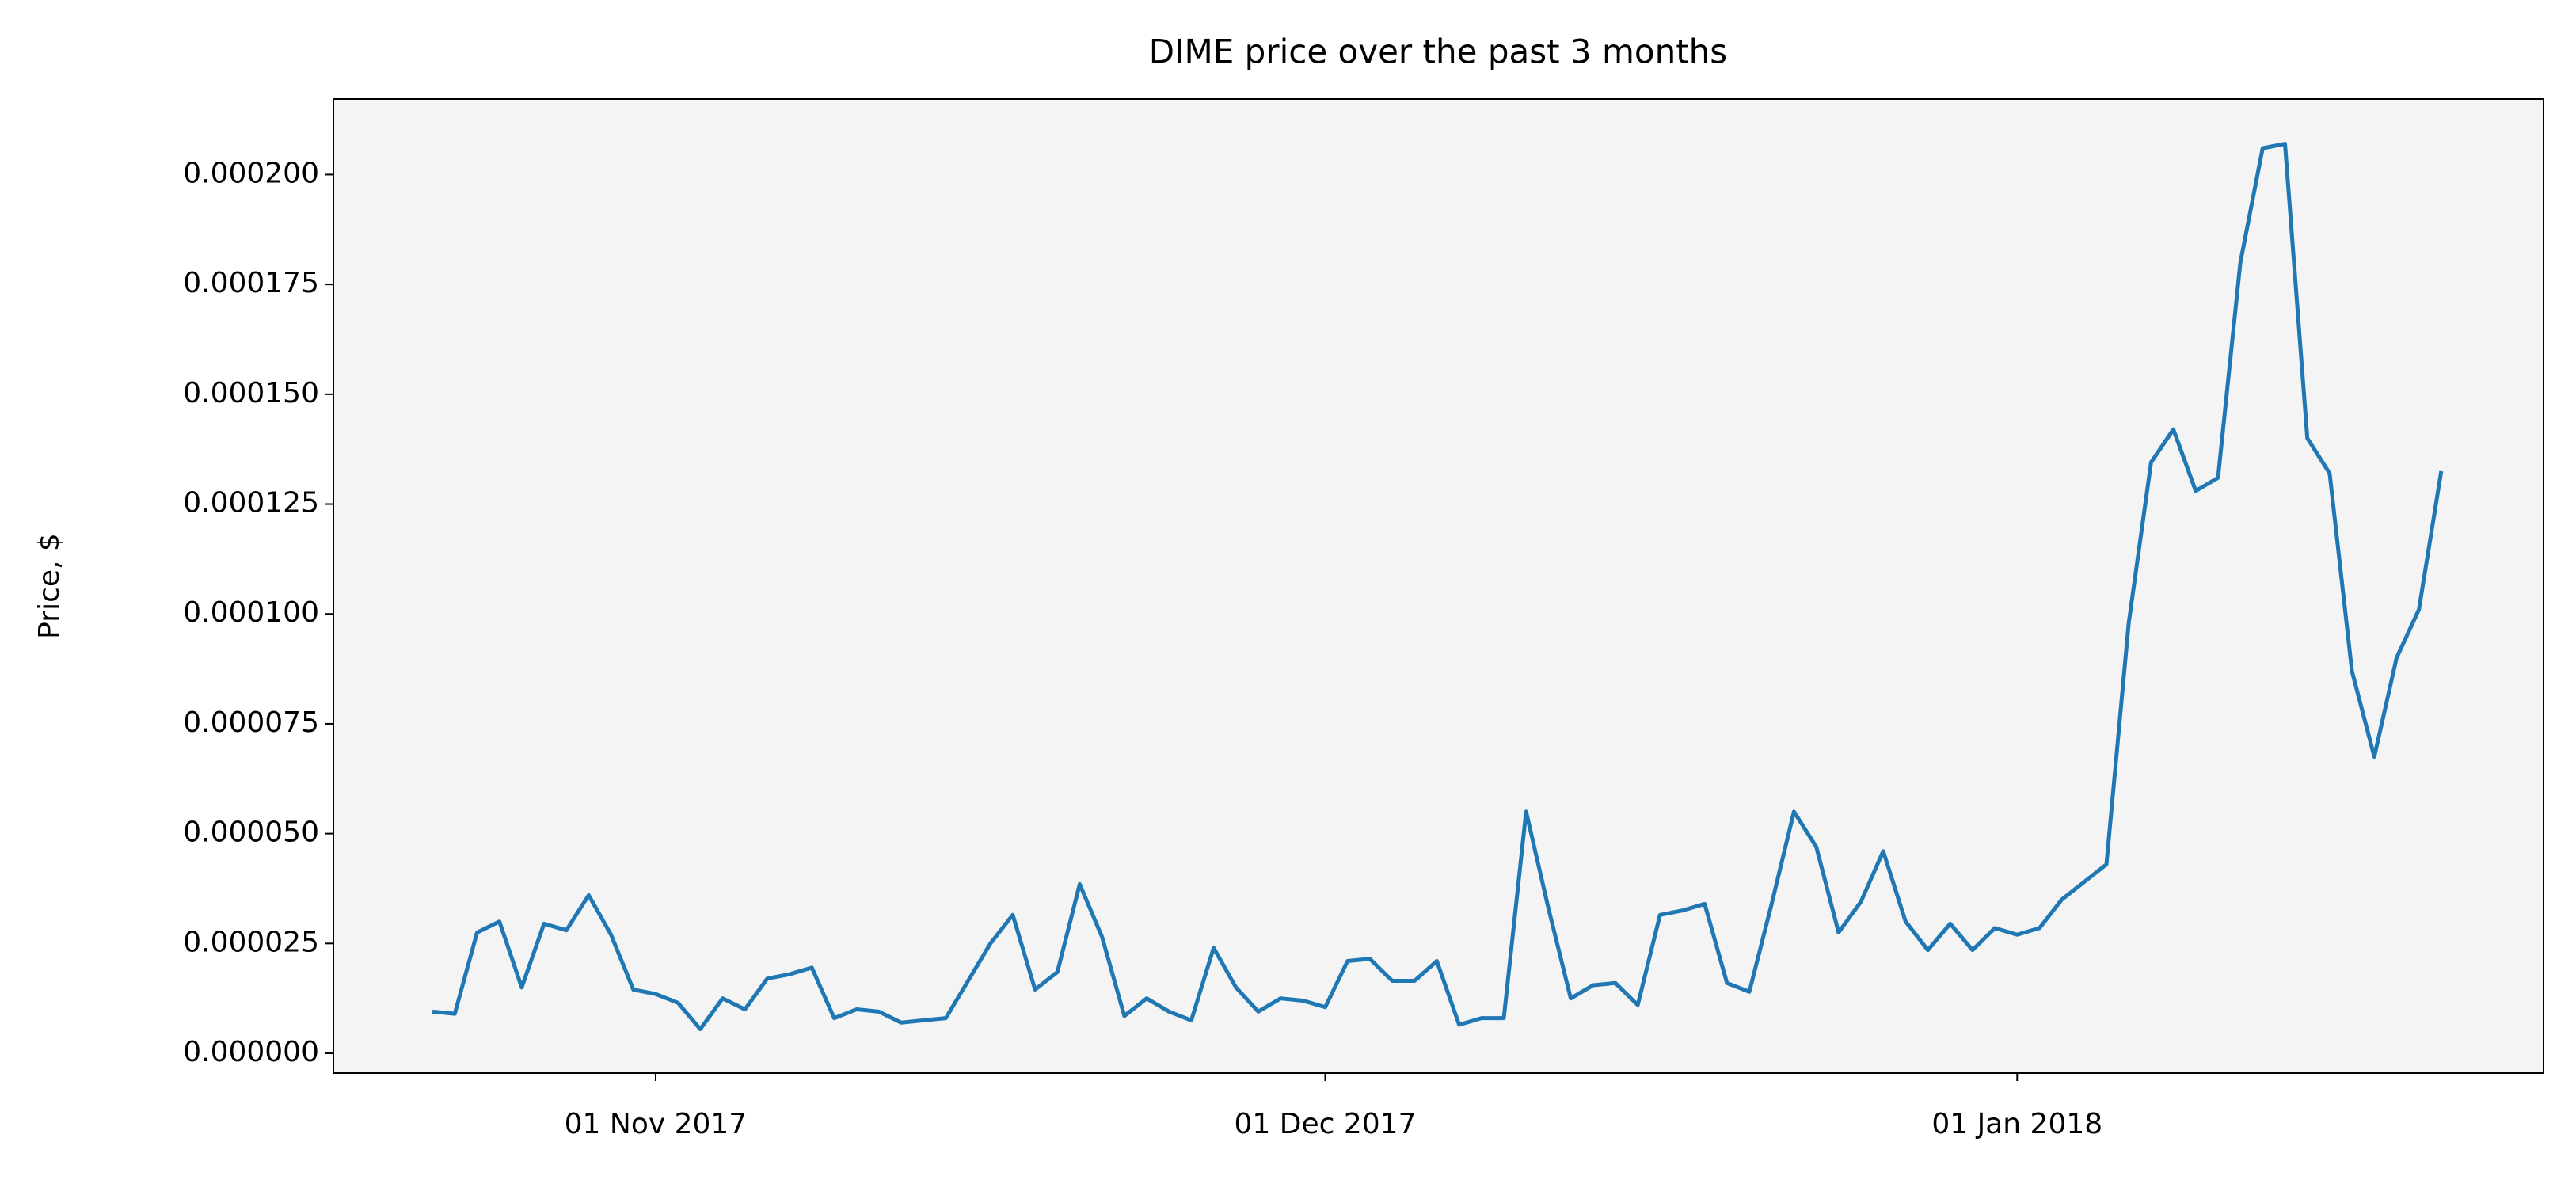 Image resolution: width=2576 pixels, height=1180 pixels. What do you see at coordinates (251, 612) in the screenshot?
I see `y-tick-label: 0.000100` at bounding box center [251, 612].